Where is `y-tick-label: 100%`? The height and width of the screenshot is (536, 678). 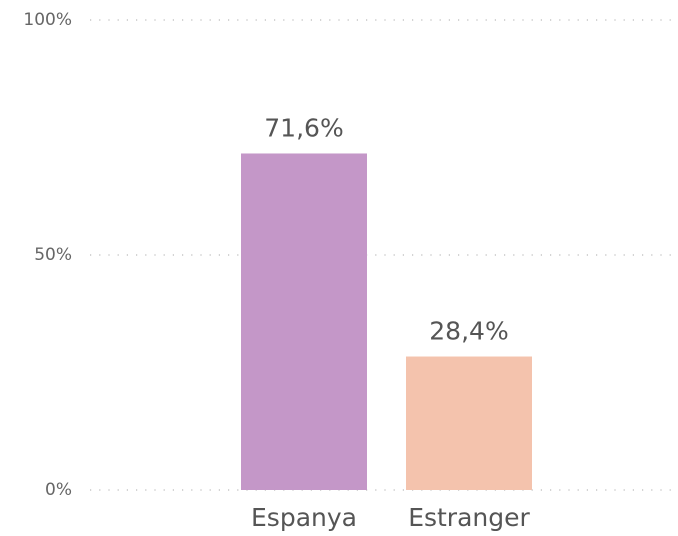
y-tick-label: 100% is located at coordinates (47, 20).